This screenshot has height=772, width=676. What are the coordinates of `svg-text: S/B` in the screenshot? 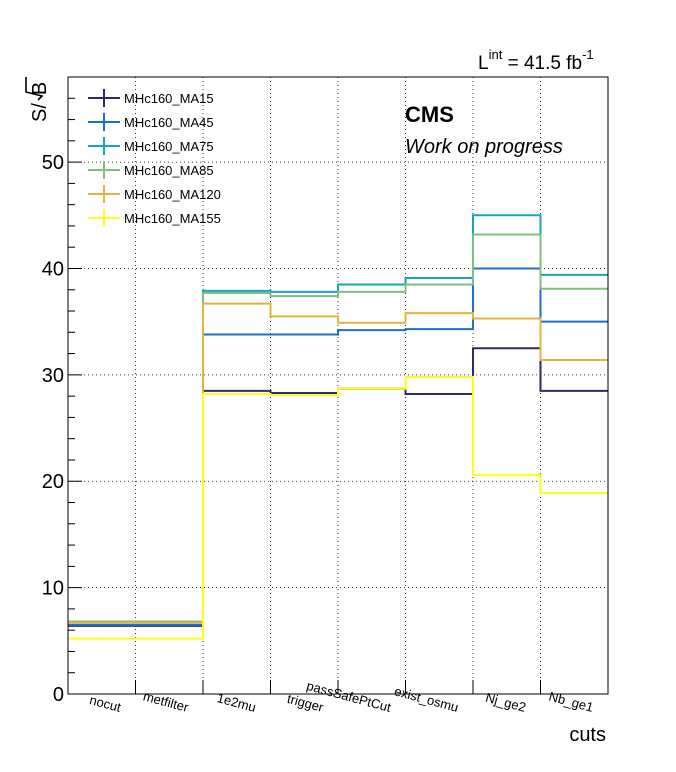 It's located at (40, 102).